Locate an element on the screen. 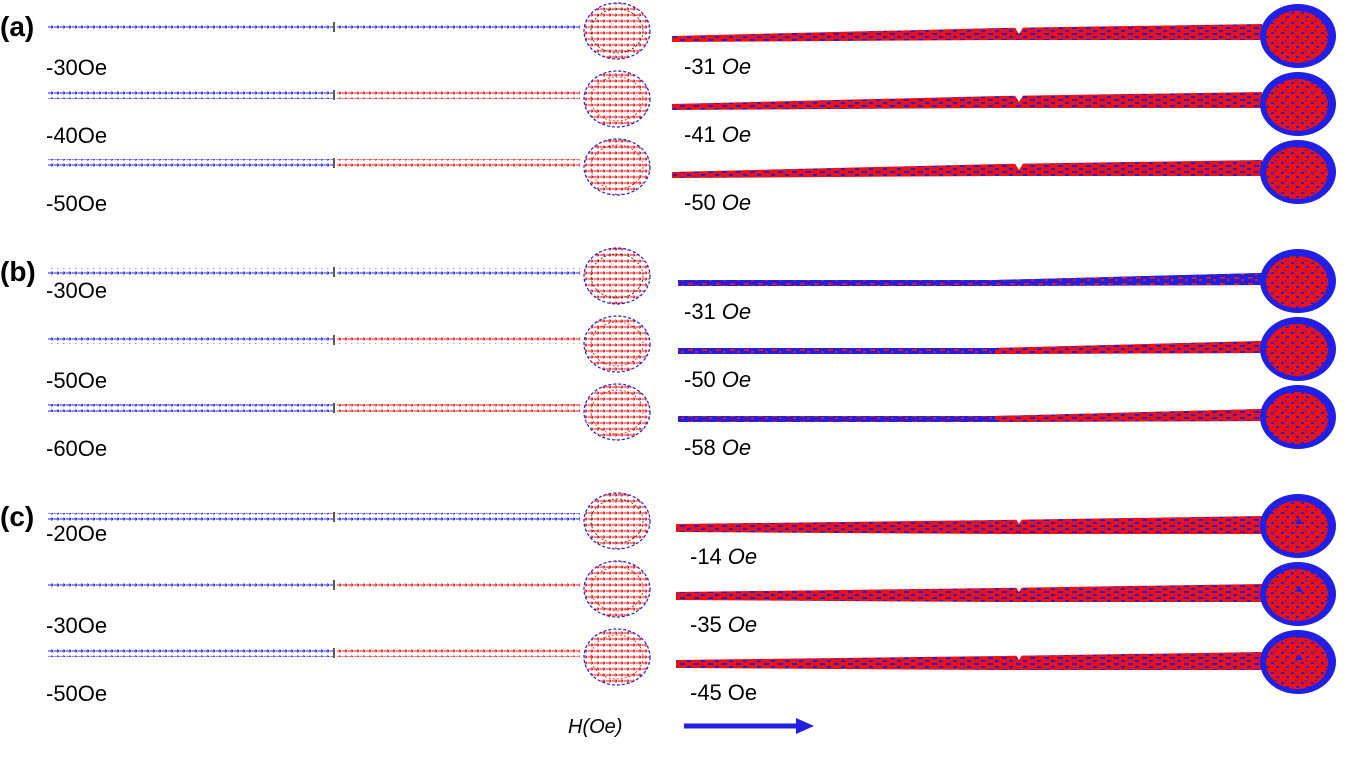  contrast-image: -50 Oe is located at coordinates (1007, 354).